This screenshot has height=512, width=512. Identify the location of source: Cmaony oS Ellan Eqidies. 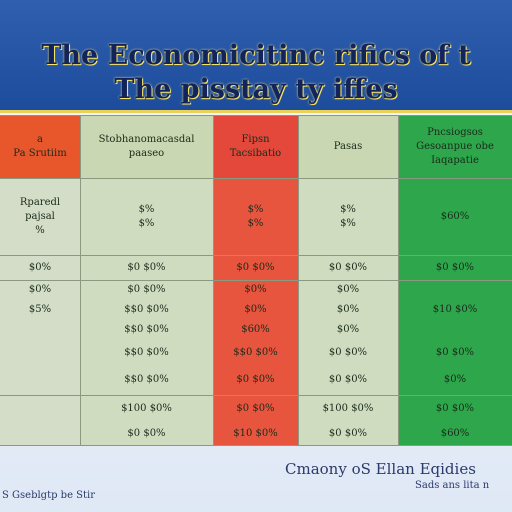
(380, 469).